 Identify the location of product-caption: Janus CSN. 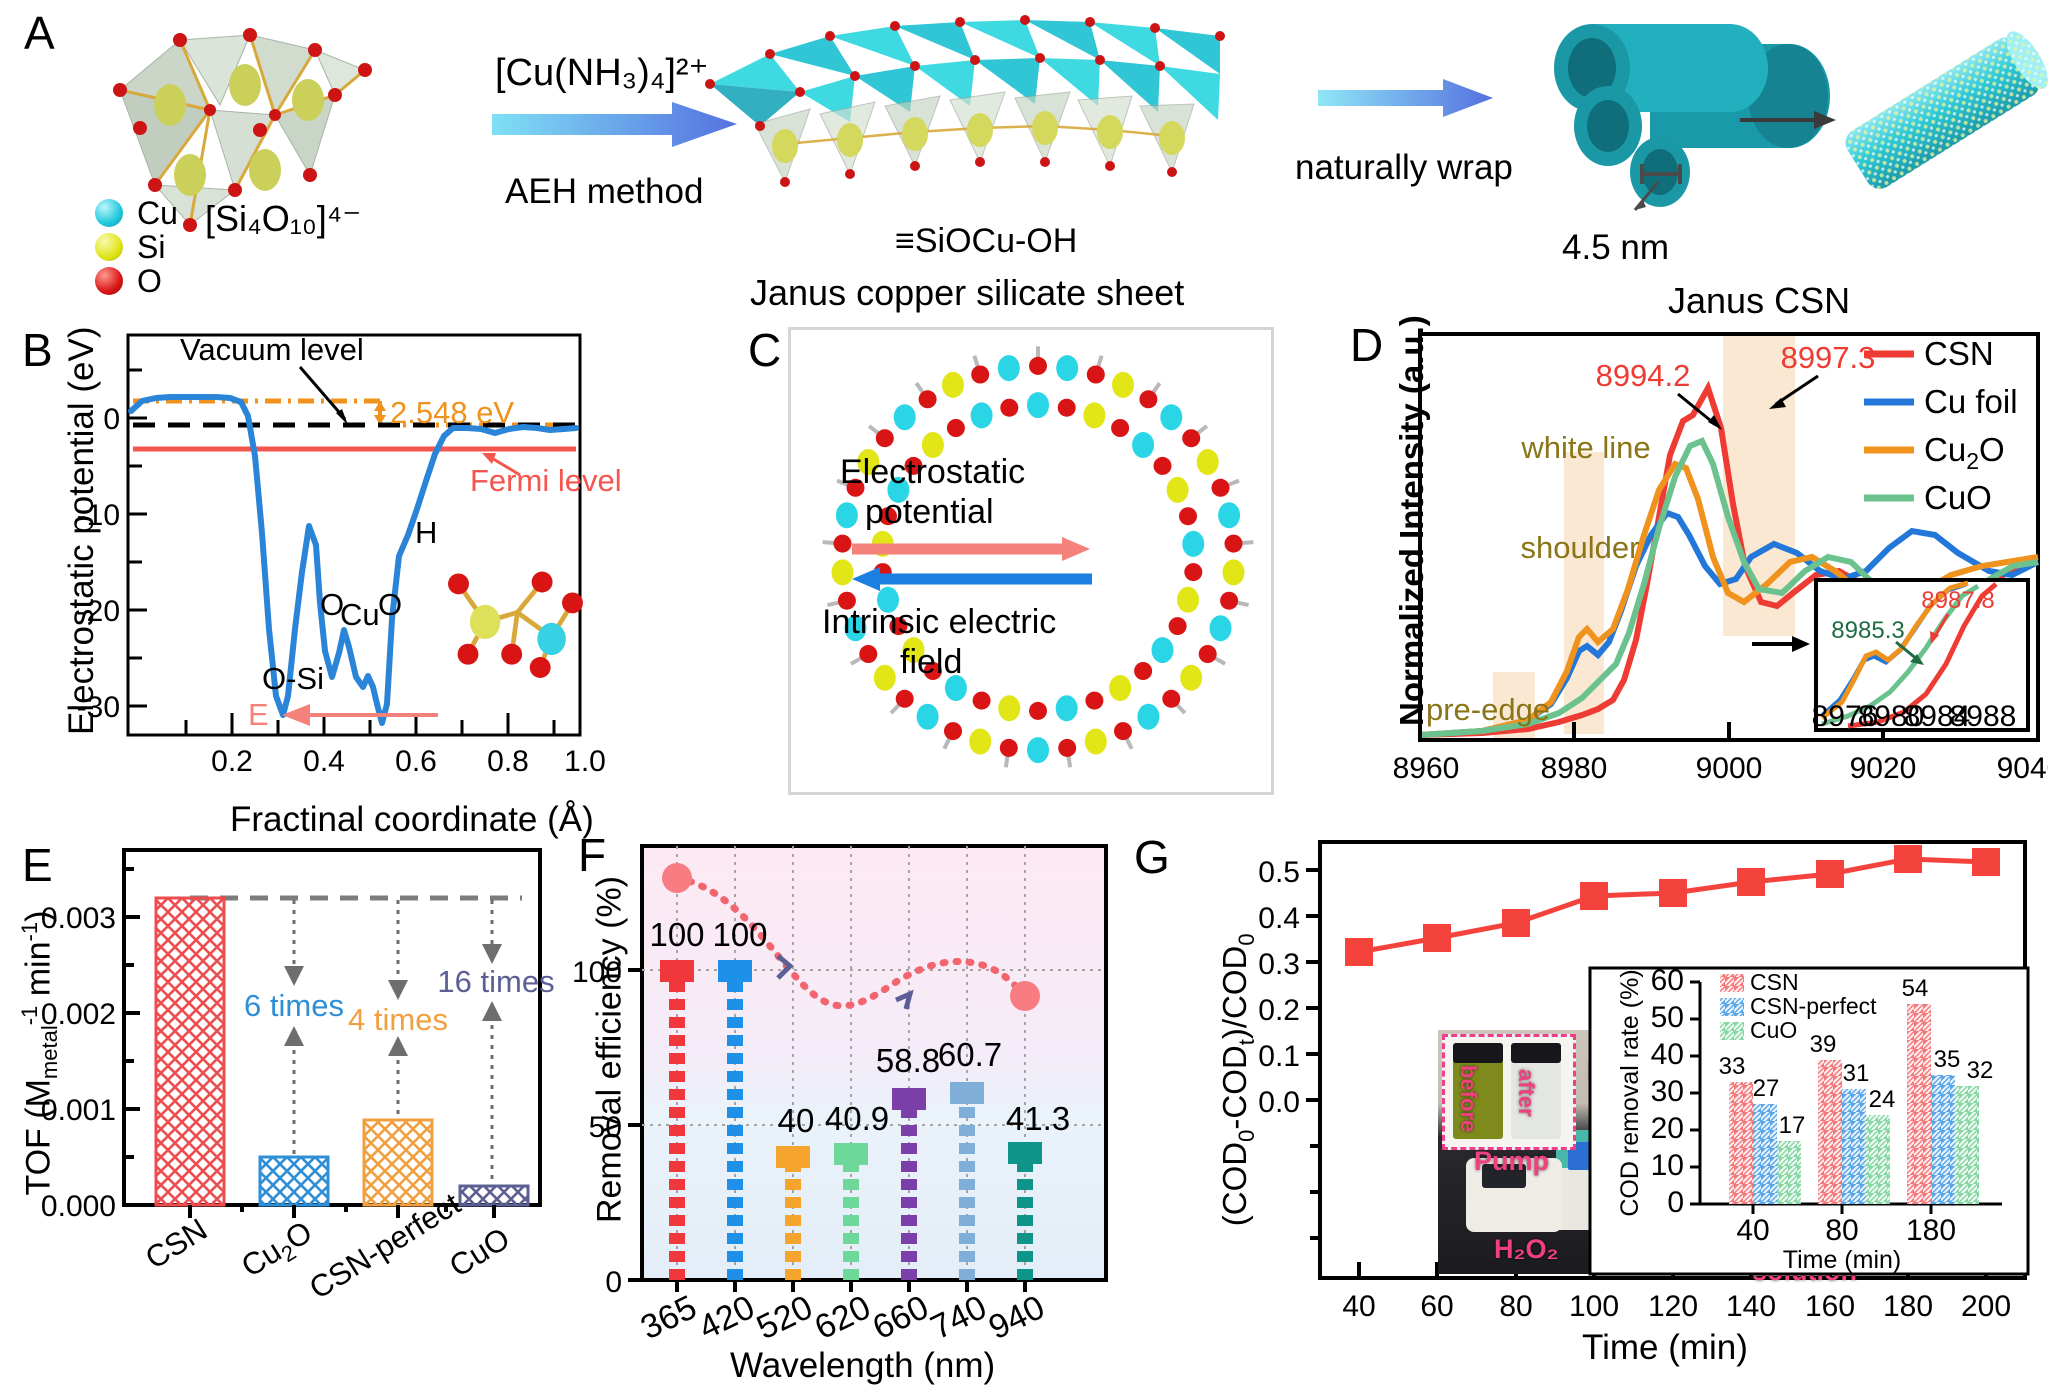
(1759, 300).